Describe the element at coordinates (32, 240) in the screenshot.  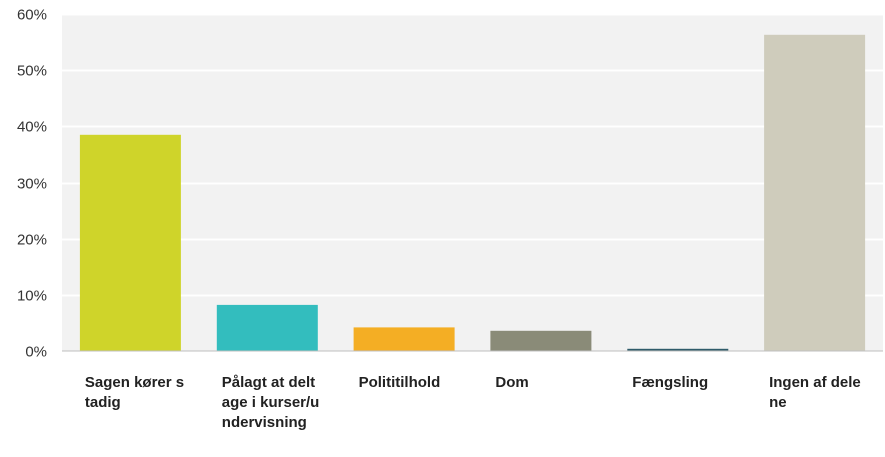
I see `y-tick-label: 20%` at that location.